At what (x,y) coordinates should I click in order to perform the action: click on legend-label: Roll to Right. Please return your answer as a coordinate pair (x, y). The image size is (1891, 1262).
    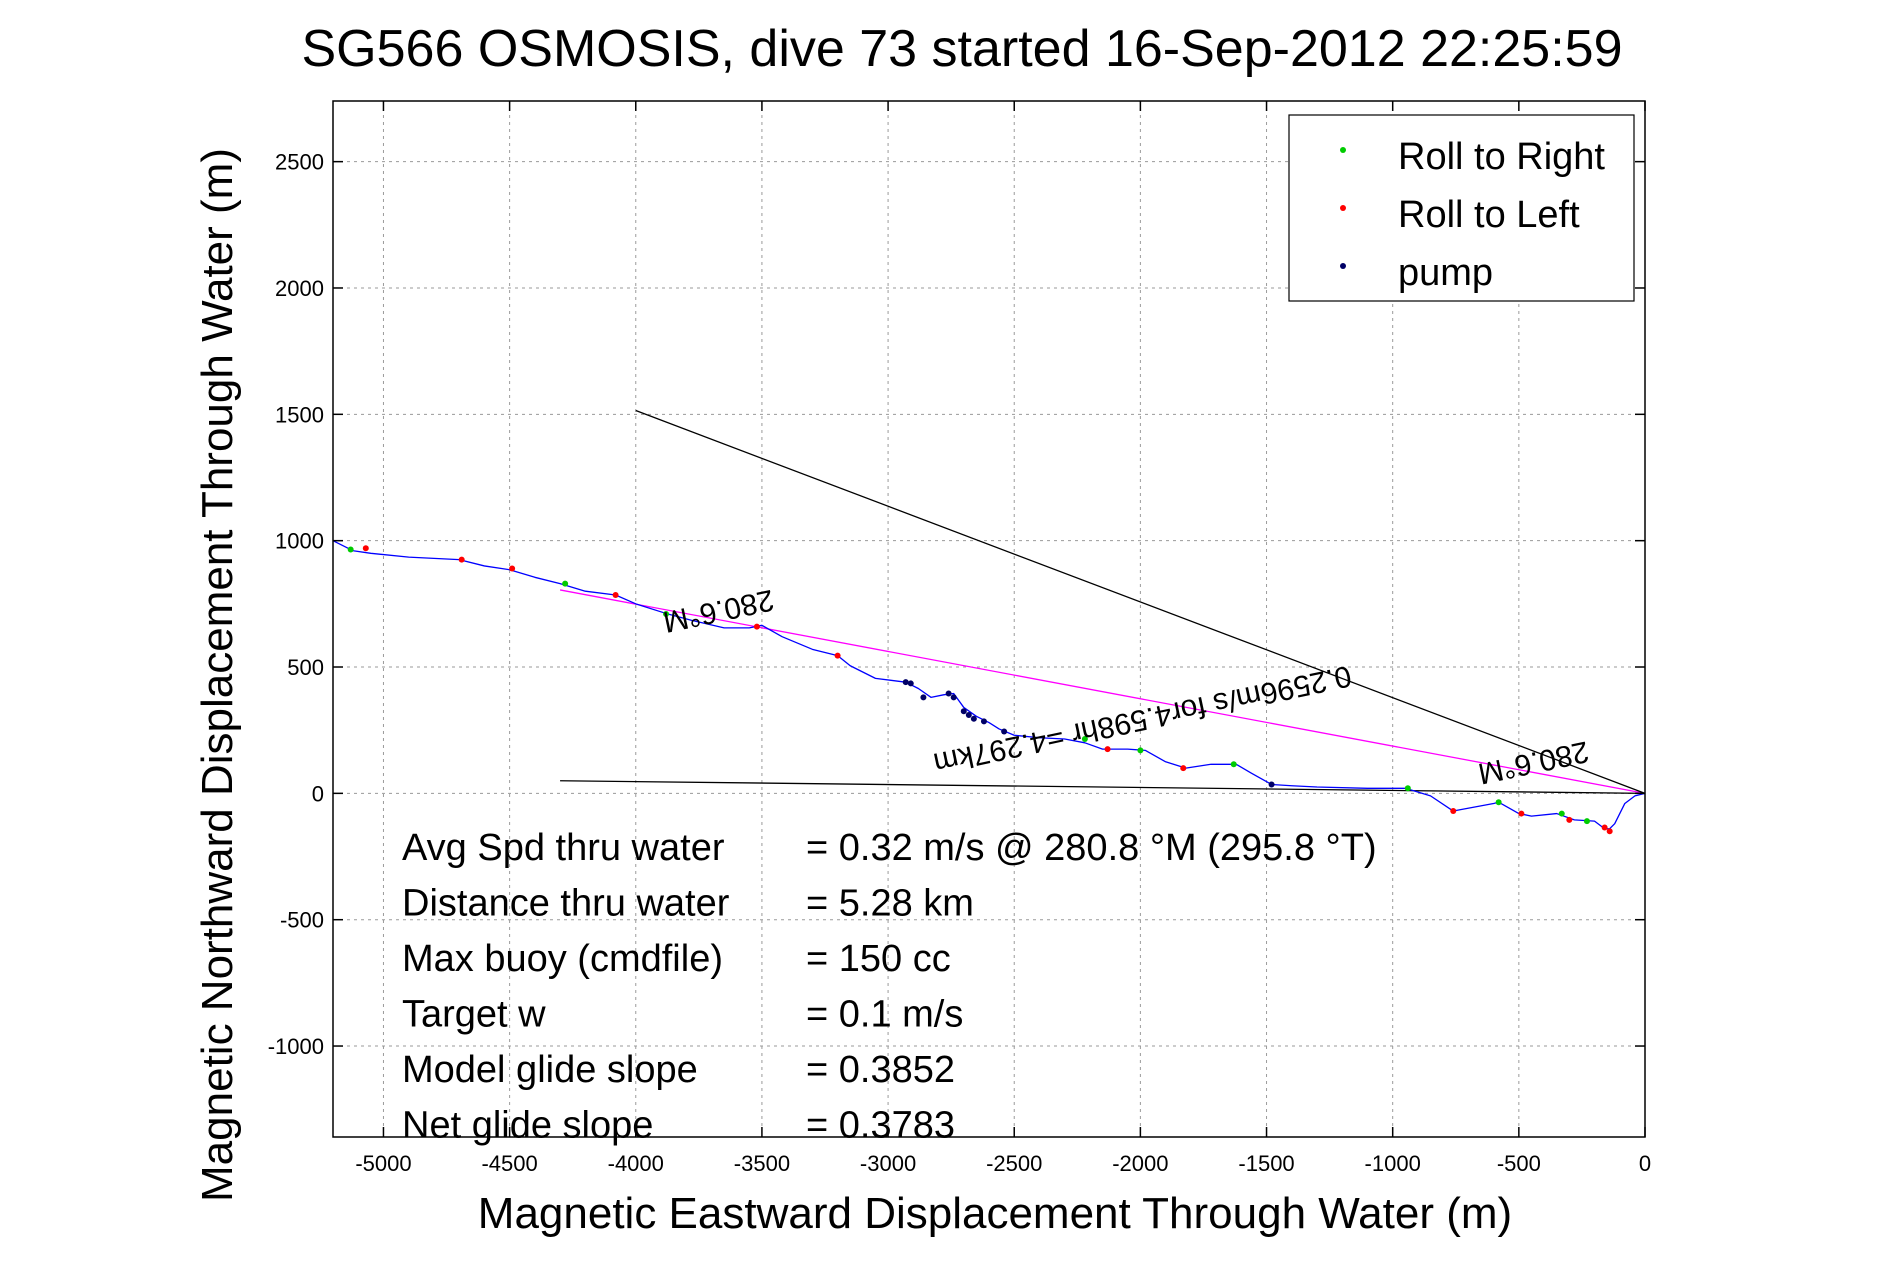
    Looking at the image, I should click on (1501, 157).